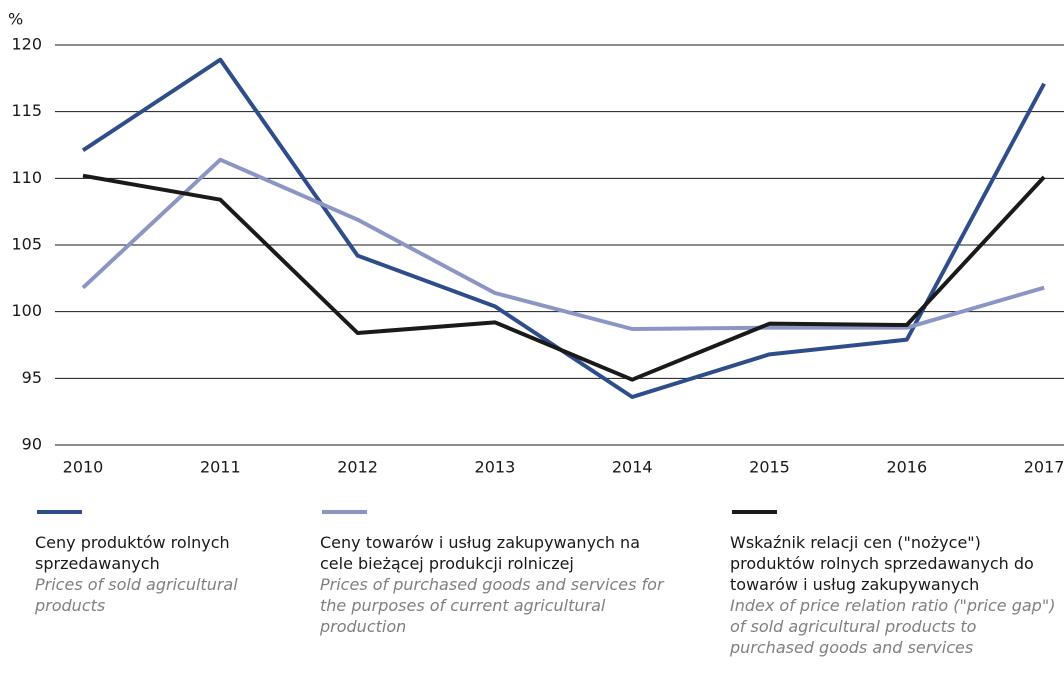 Image resolution: width=1064 pixels, height=680 pixels. I want to click on x-tick-label: 2010, so click(83, 467).